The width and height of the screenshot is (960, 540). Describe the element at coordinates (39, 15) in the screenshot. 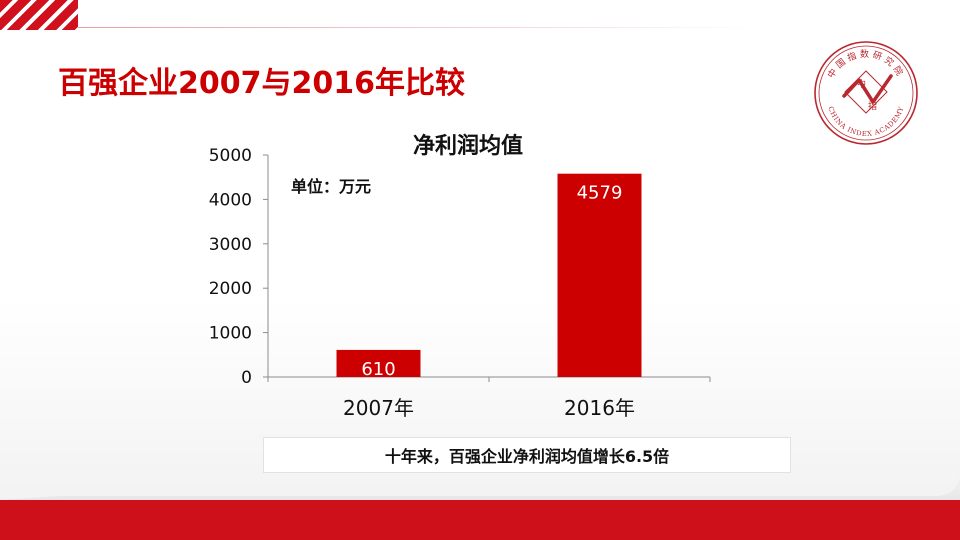

I see `decorative-stripes` at that location.